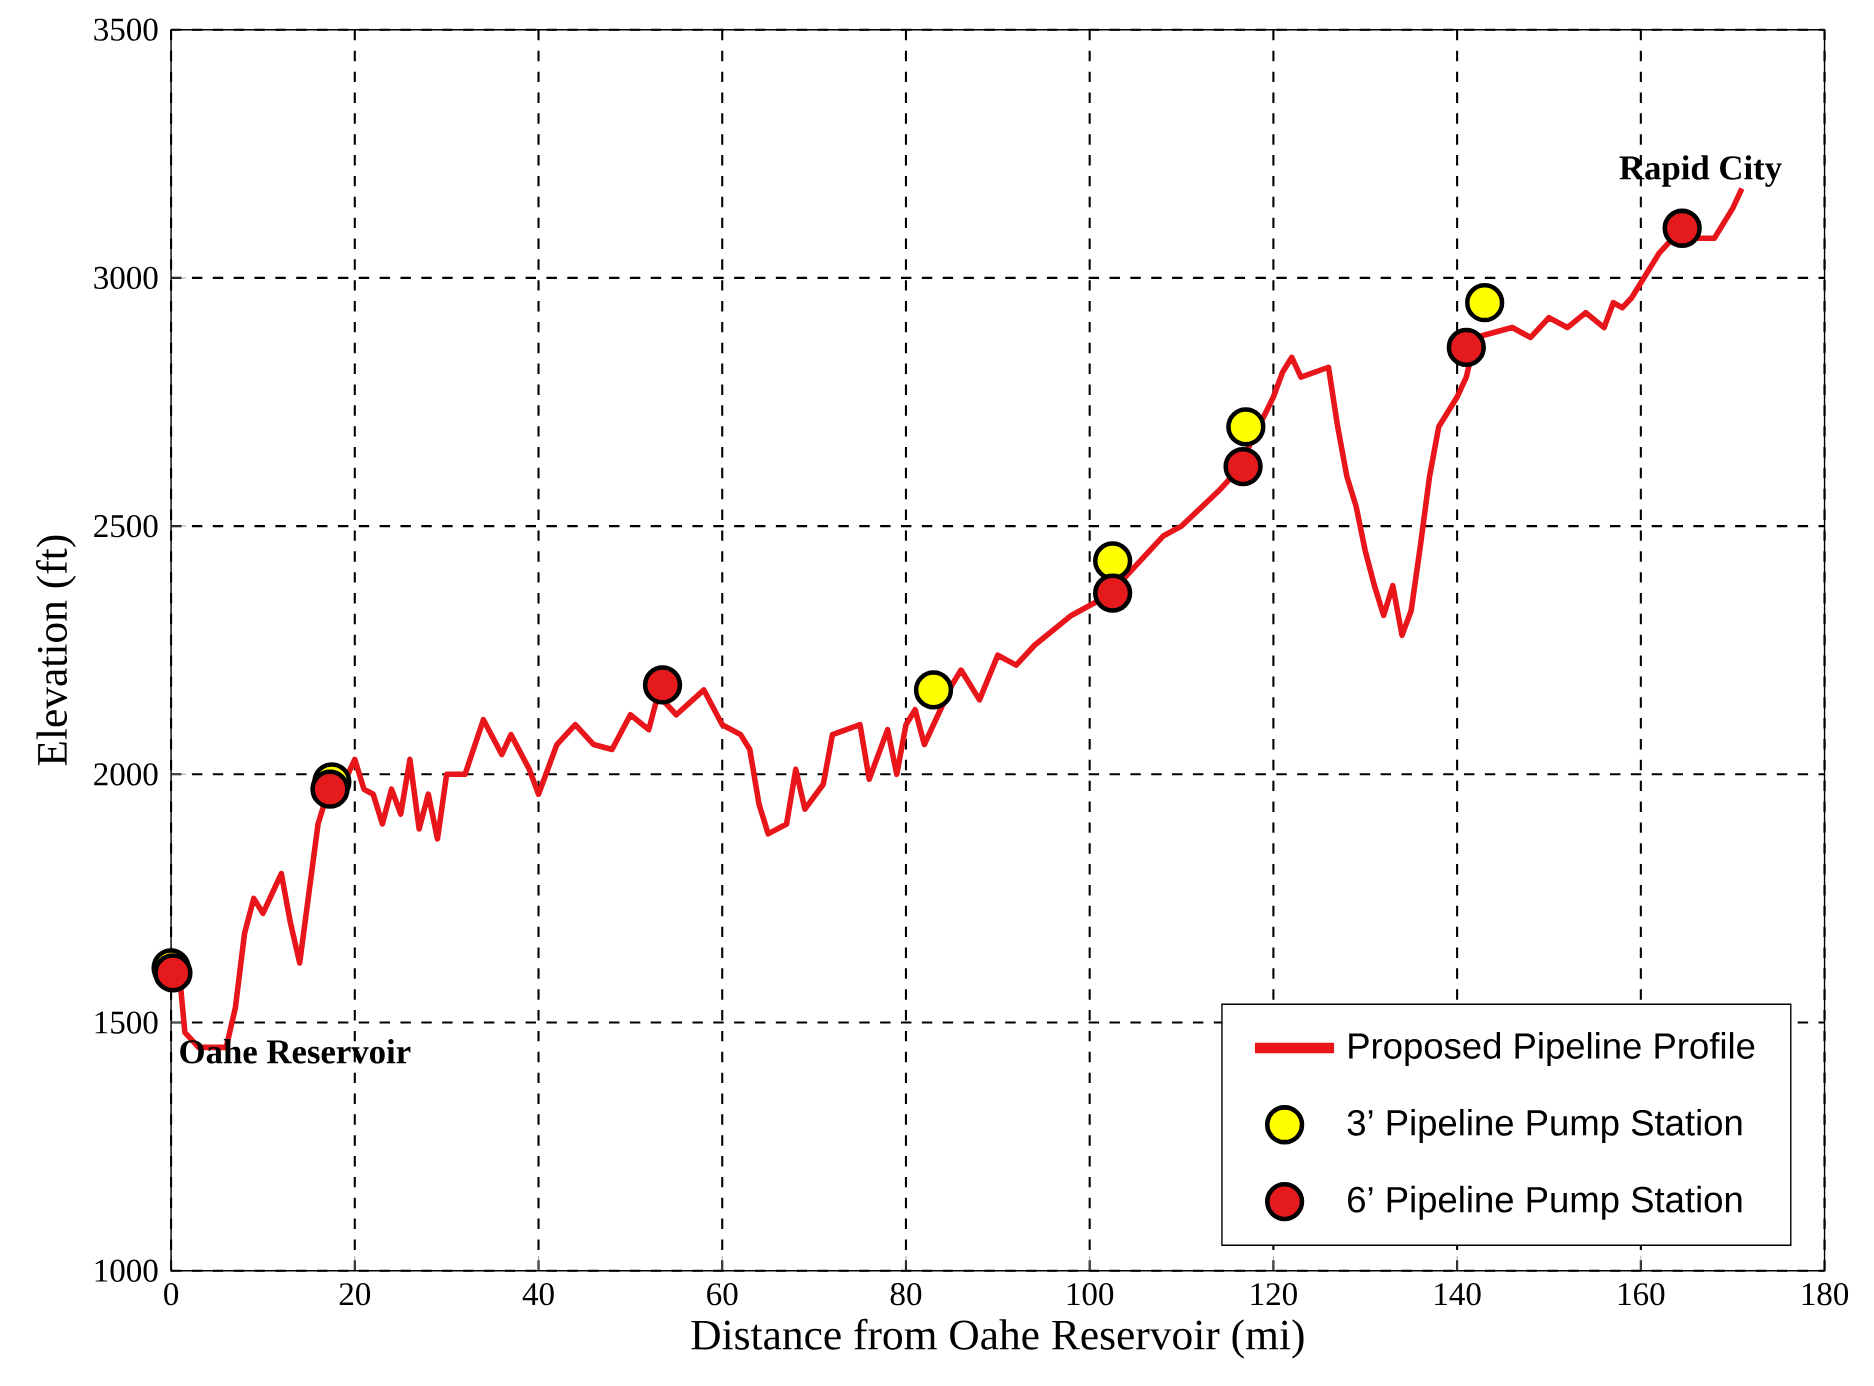 The width and height of the screenshot is (1874, 1386). What do you see at coordinates (1700, 170) in the screenshot?
I see `annotation: Rapid City` at bounding box center [1700, 170].